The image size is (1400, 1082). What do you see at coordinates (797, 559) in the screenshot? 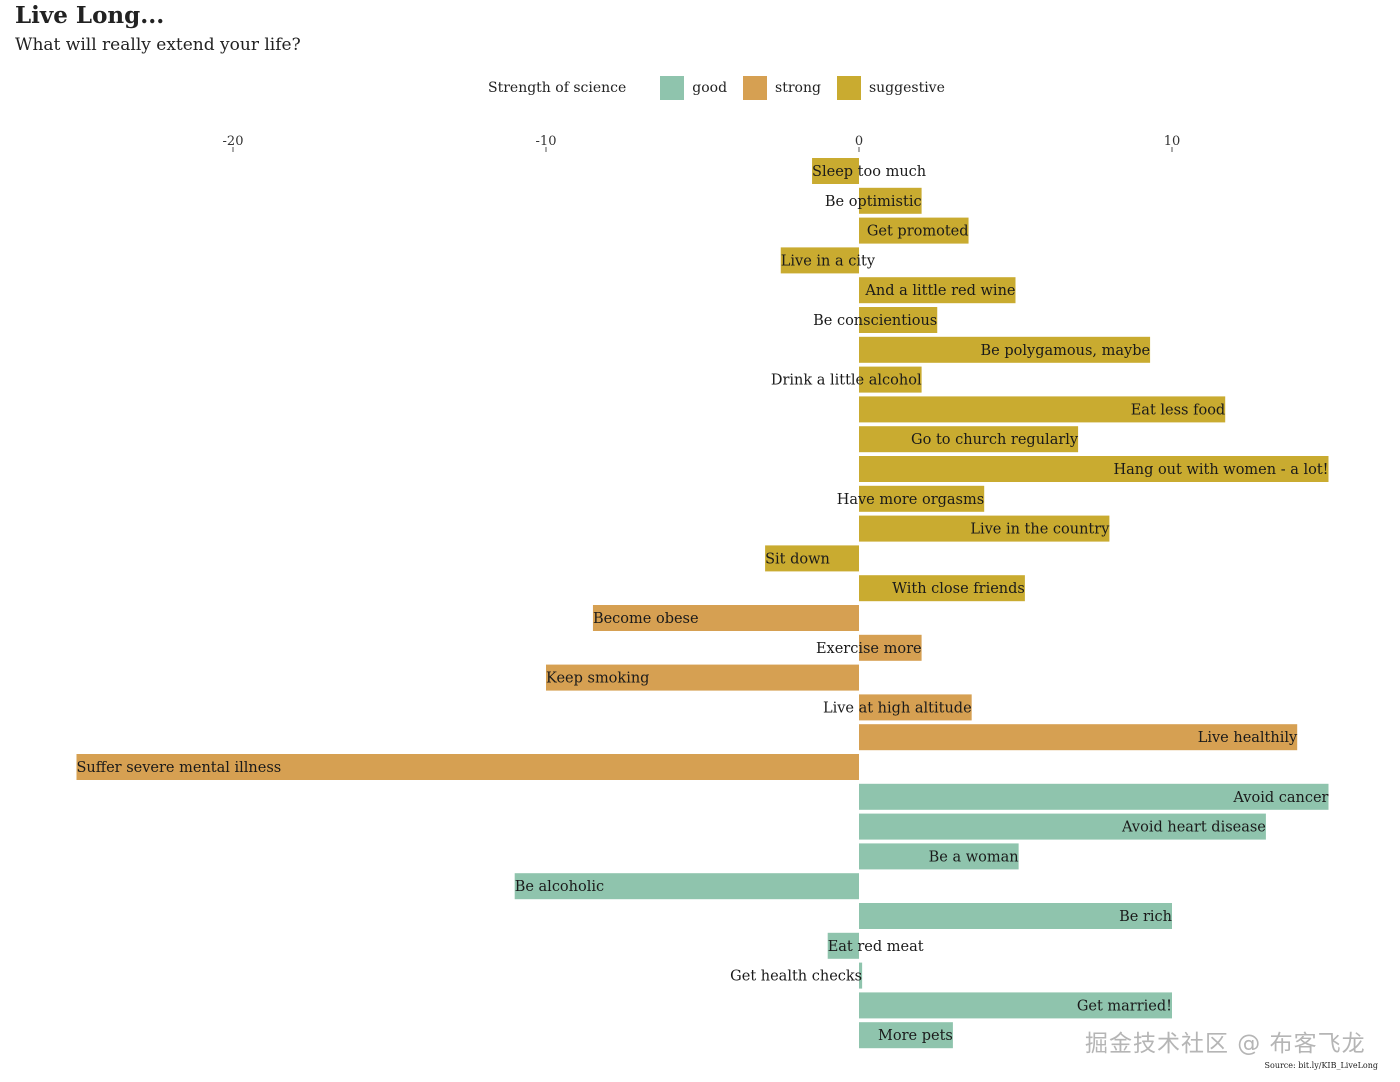
I see `bar-label: Sit down` at bounding box center [797, 559].